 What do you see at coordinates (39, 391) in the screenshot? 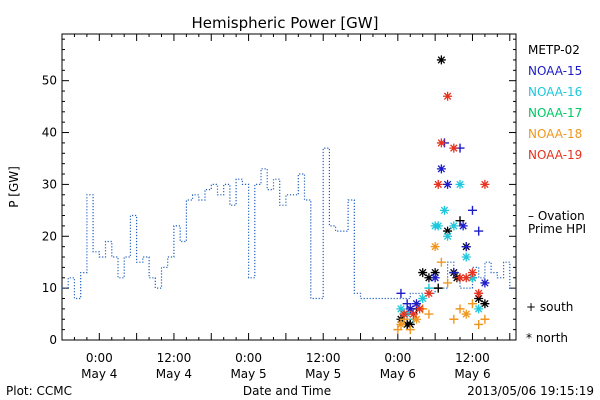
I see `plot-credit: Plot: CCMC` at bounding box center [39, 391].